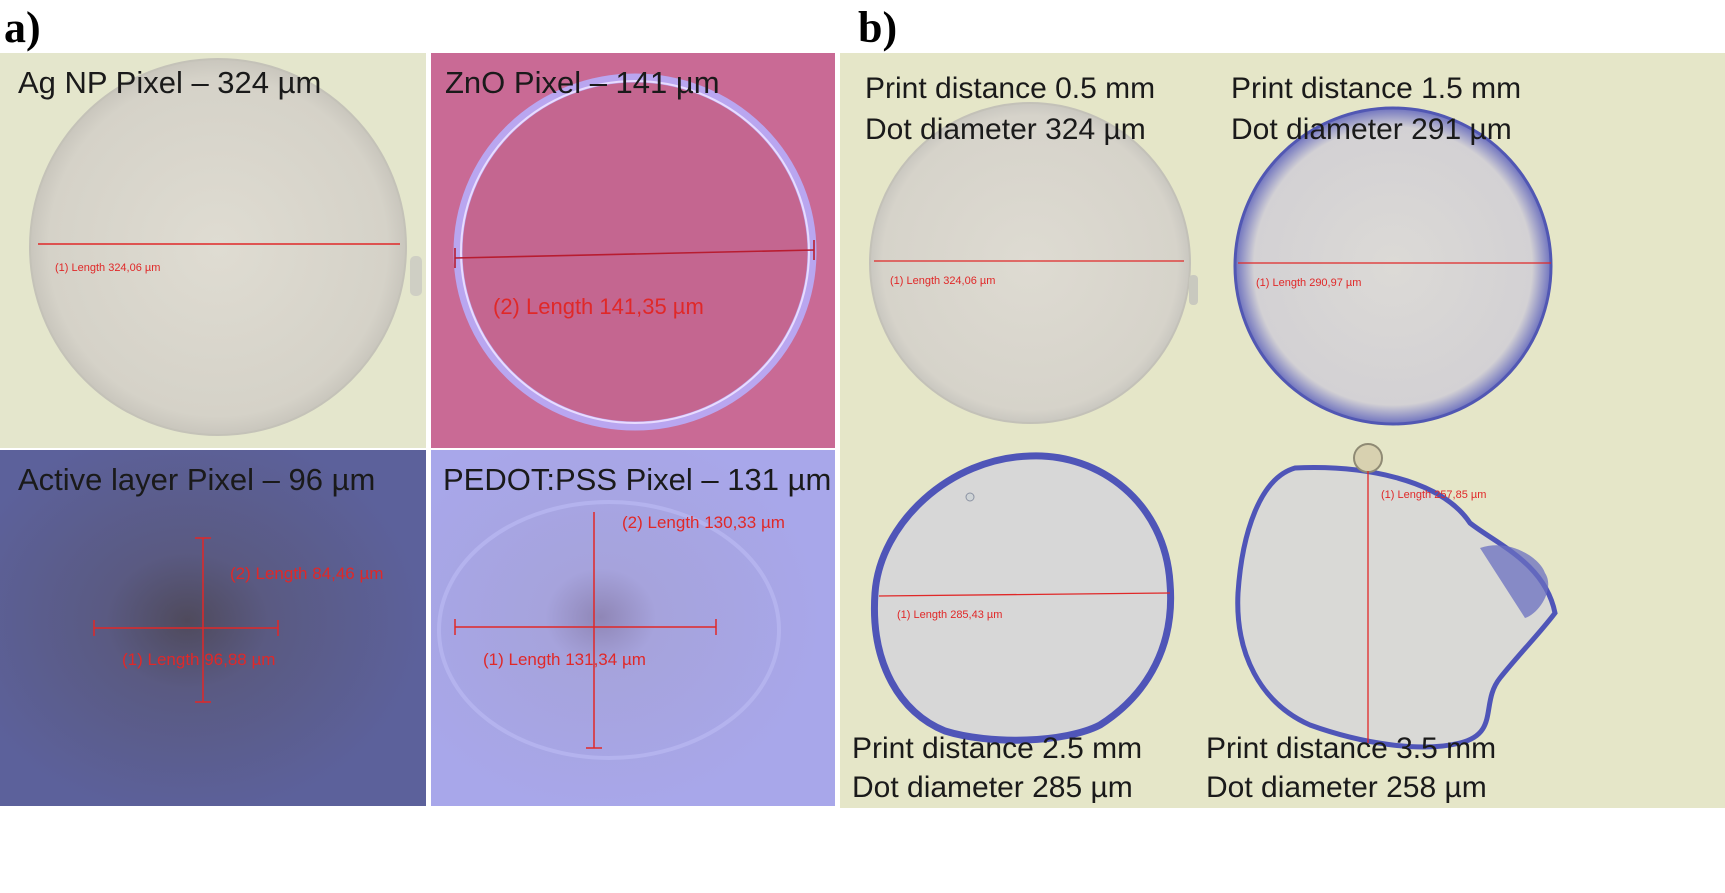 The image size is (1725, 893). I want to click on zno-ring-image, so click(635, 252).